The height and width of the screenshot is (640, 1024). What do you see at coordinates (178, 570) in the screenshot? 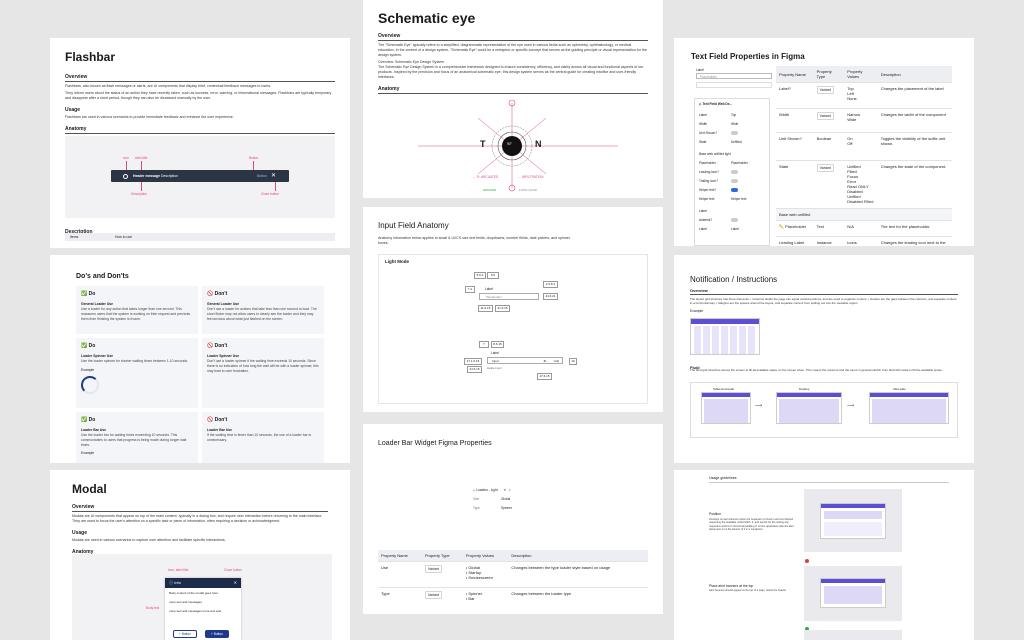
I see `modal-label-icon: Icon, label title` at bounding box center [178, 570].